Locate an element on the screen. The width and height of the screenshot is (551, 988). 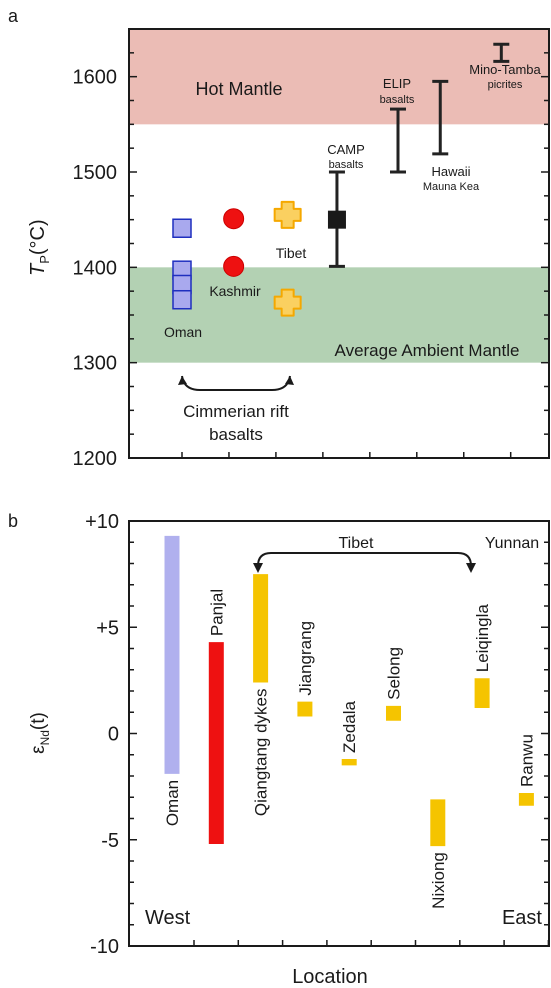
tibet-label-b: Tibet is located at coordinates (357, 543).